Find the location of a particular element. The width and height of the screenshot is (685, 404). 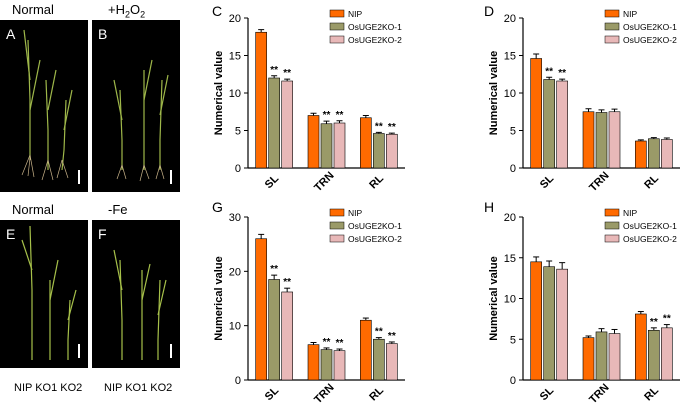

y-tick-label-g: 30 is located at coordinates (235, 218).